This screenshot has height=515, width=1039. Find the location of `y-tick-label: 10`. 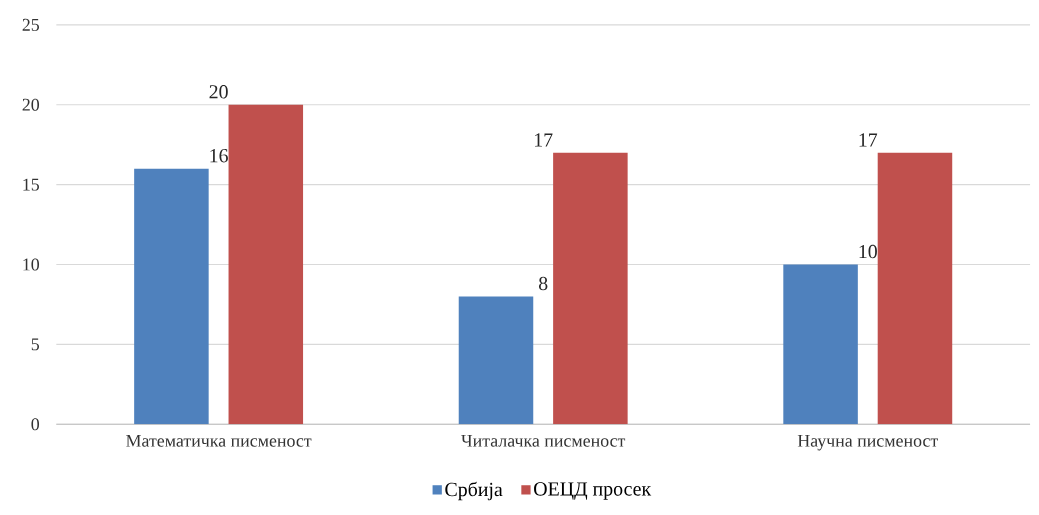

y-tick-label: 10 is located at coordinates (31, 264).